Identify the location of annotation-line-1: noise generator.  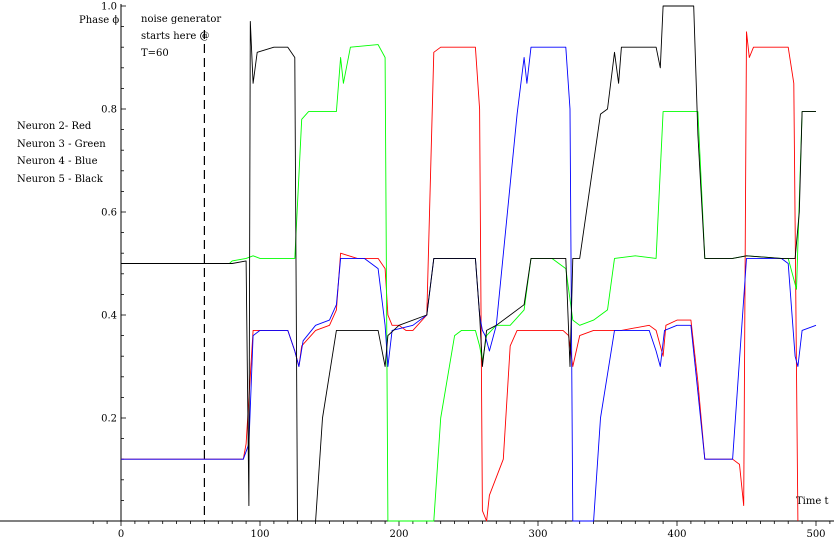
(181, 19).